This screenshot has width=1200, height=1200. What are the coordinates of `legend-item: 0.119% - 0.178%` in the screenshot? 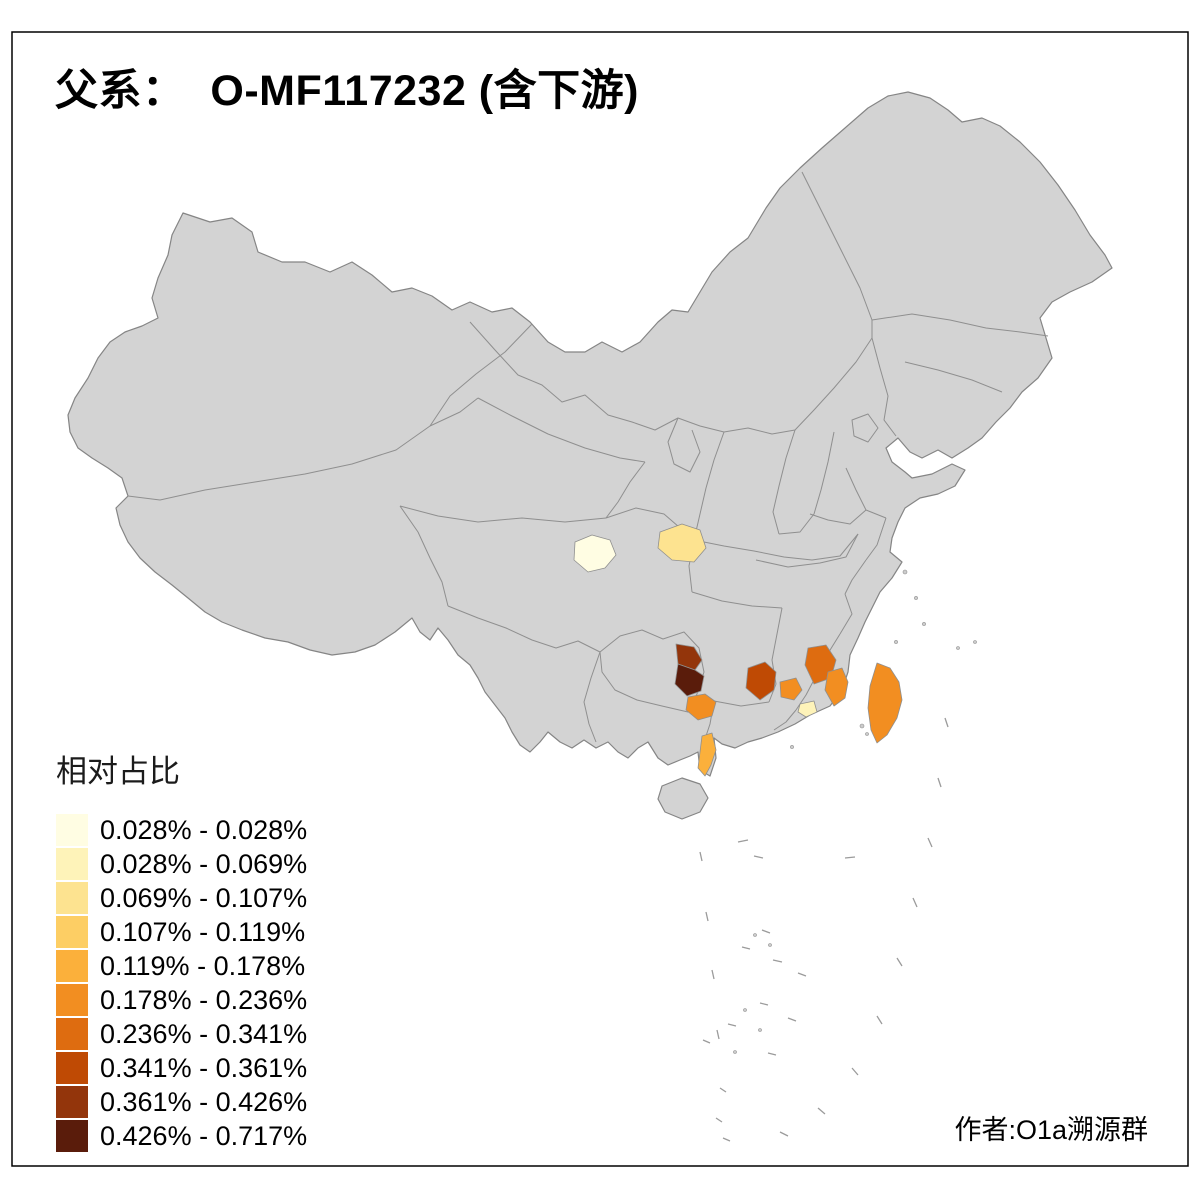 It's located at (181, 966).